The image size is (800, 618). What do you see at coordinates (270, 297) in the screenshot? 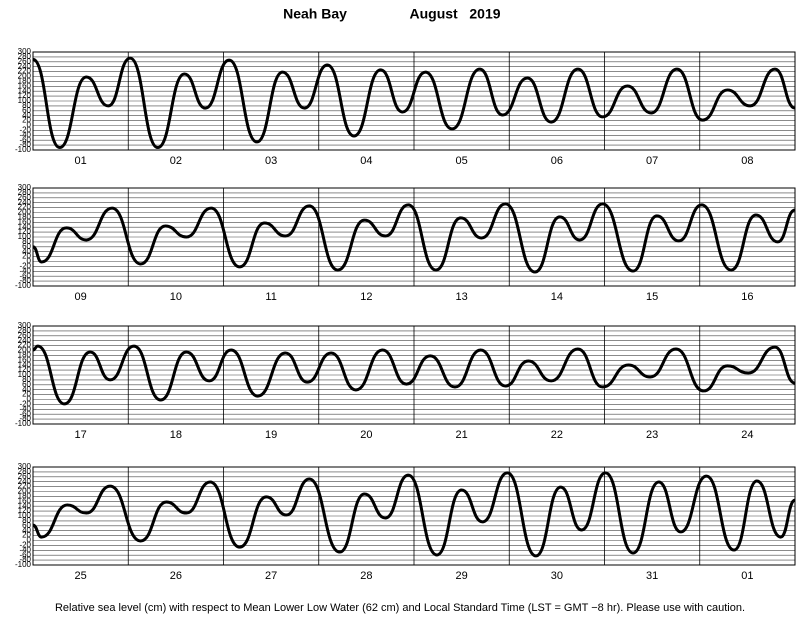
I see `x-tick-label: 11` at bounding box center [270, 297].